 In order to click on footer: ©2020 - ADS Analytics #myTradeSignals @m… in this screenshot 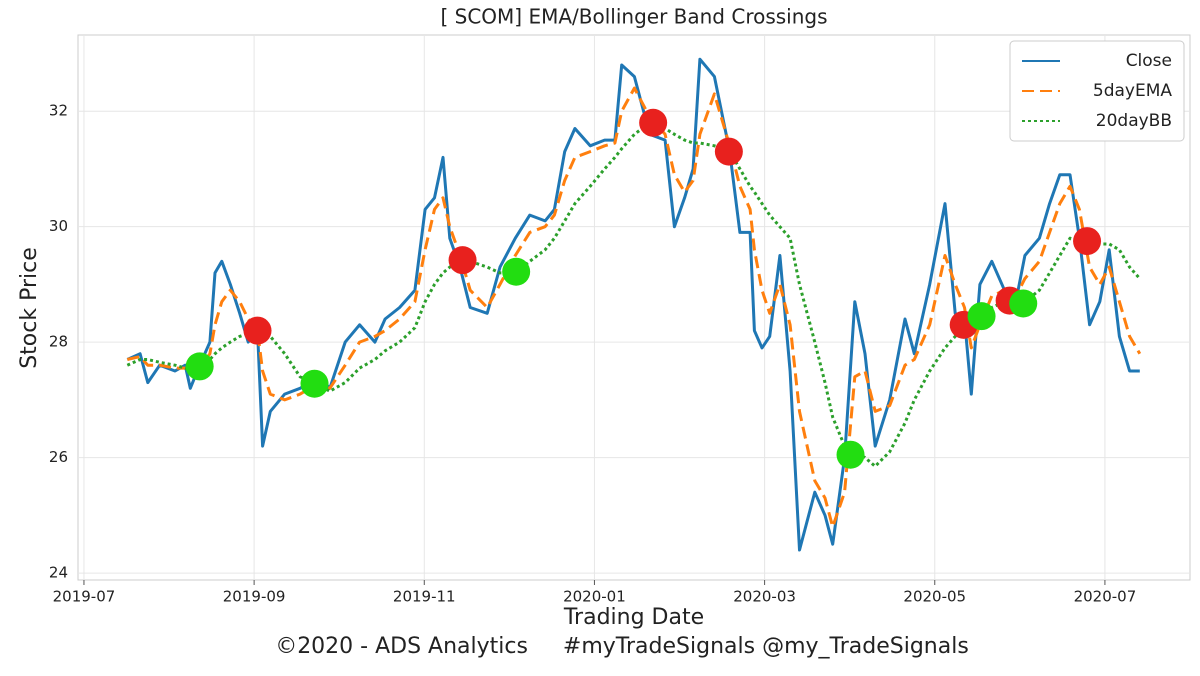, I will do `click(622, 646)`.